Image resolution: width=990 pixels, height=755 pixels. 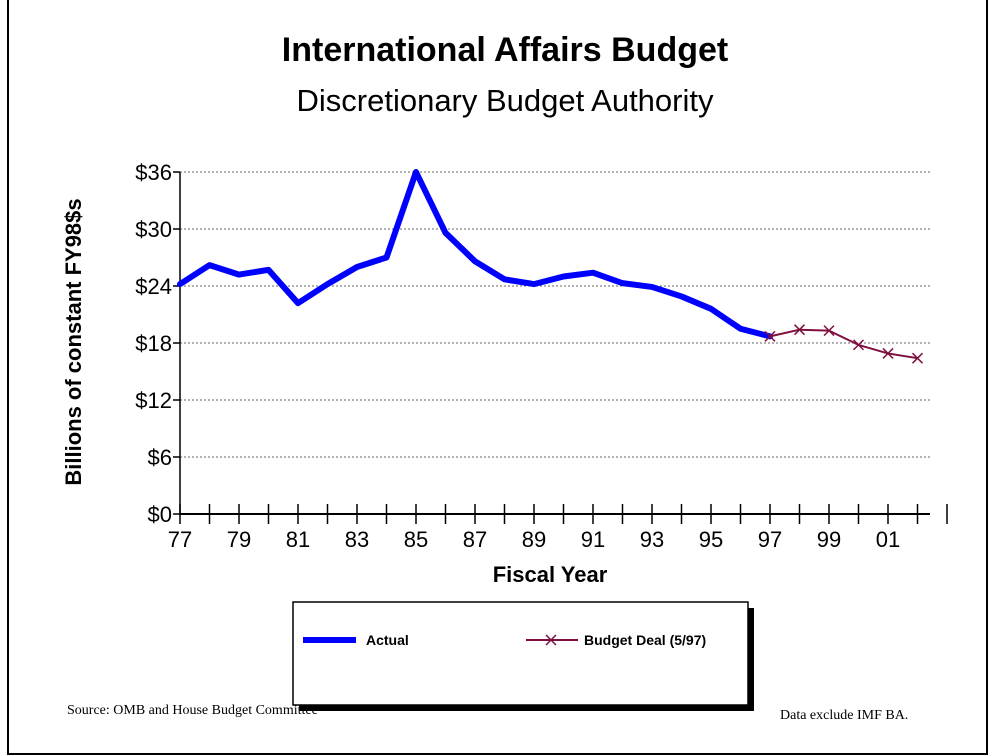 What do you see at coordinates (770, 539) in the screenshot?
I see `x-tick-label: 97` at bounding box center [770, 539].